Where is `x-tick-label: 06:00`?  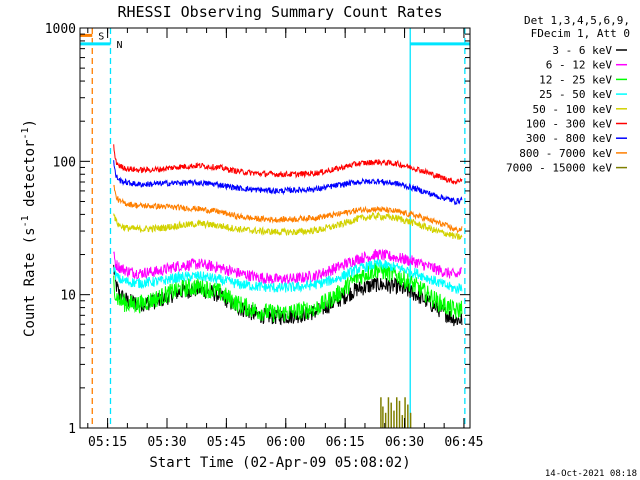 x-tick-label: 06:00 is located at coordinates (285, 442).